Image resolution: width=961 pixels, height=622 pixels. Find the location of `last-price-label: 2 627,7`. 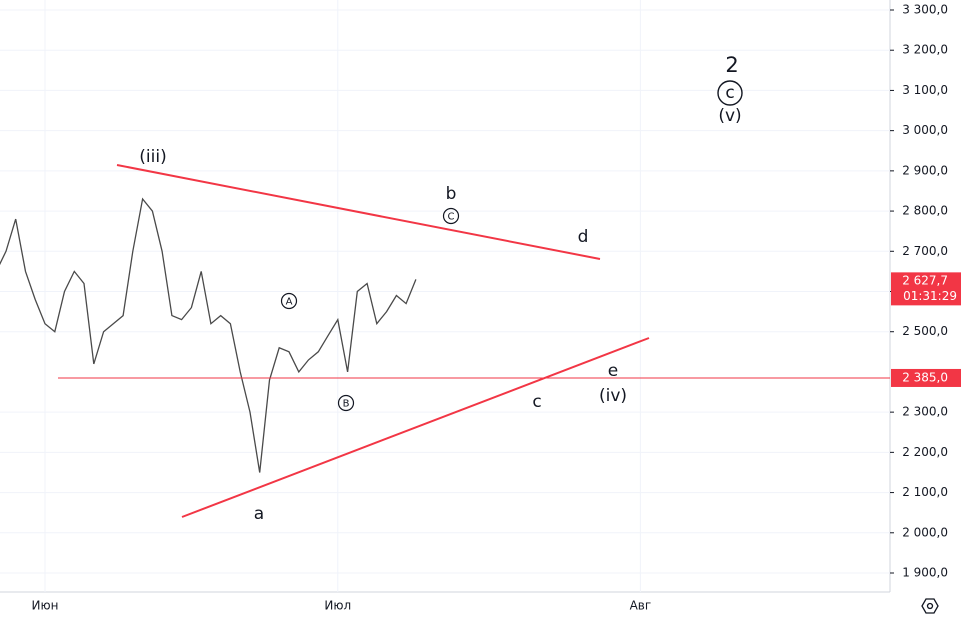

last-price-label: 2 627,7 is located at coordinates (925, 280).